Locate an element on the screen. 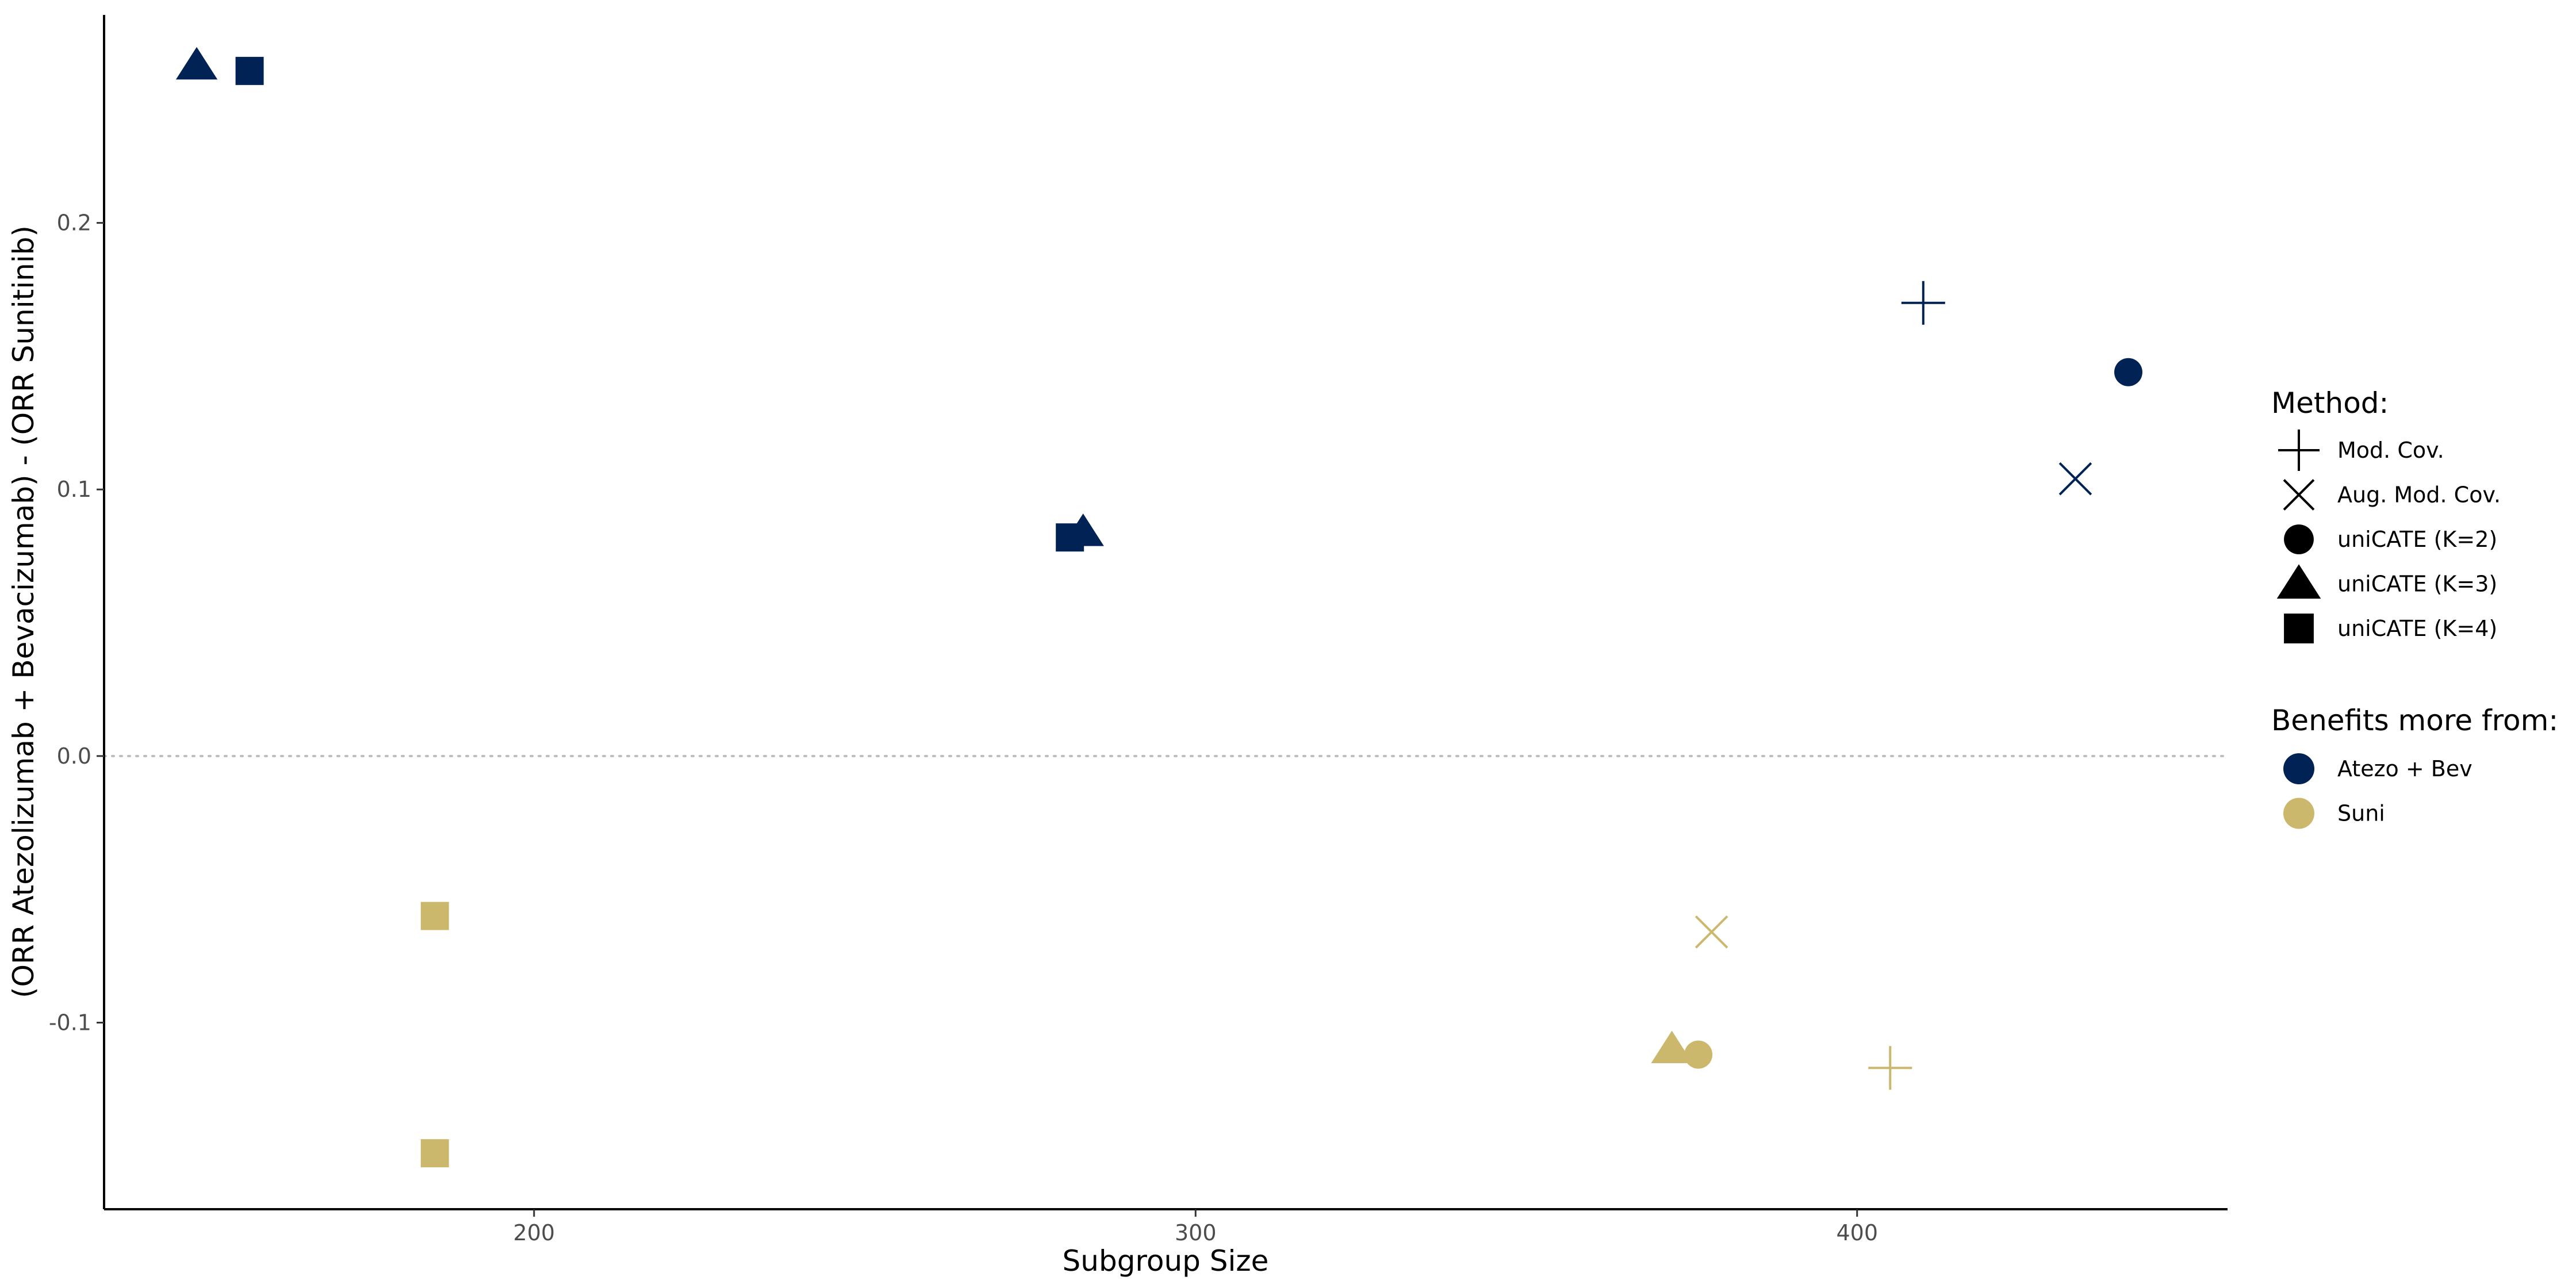 Image resolution: width=2576 pixels, height=1288 pixels. y-tick-label: 0.0 is located at coordinates (74, 756).